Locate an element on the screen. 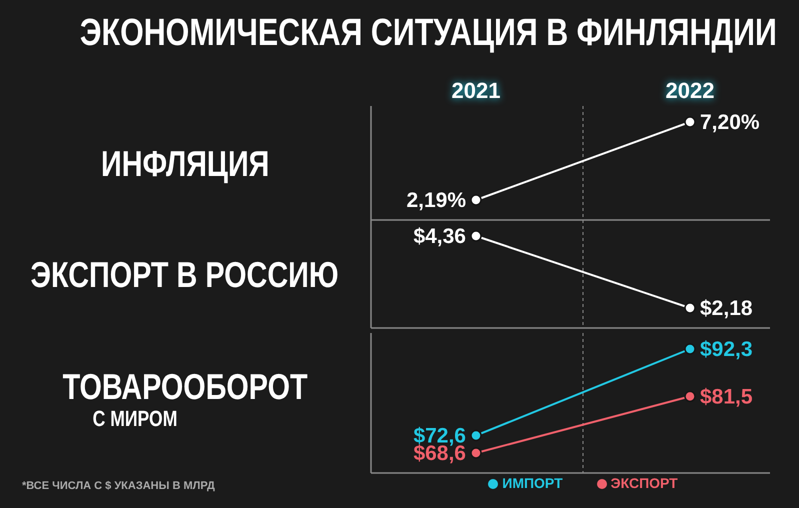 The width and height of the screenshot is (799, 508). data-label: 2,19% is located at coordinates (436, 200).